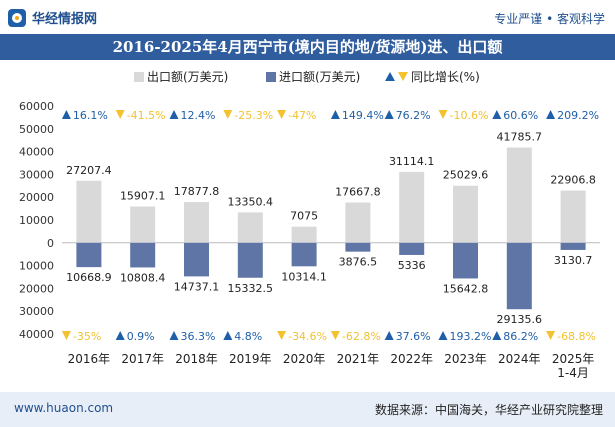 This screenshot has width=615, height=427. Describe the element at coordinates (519, 359) in the screenshot. I see `x-tick-label: 2024年` at that location.